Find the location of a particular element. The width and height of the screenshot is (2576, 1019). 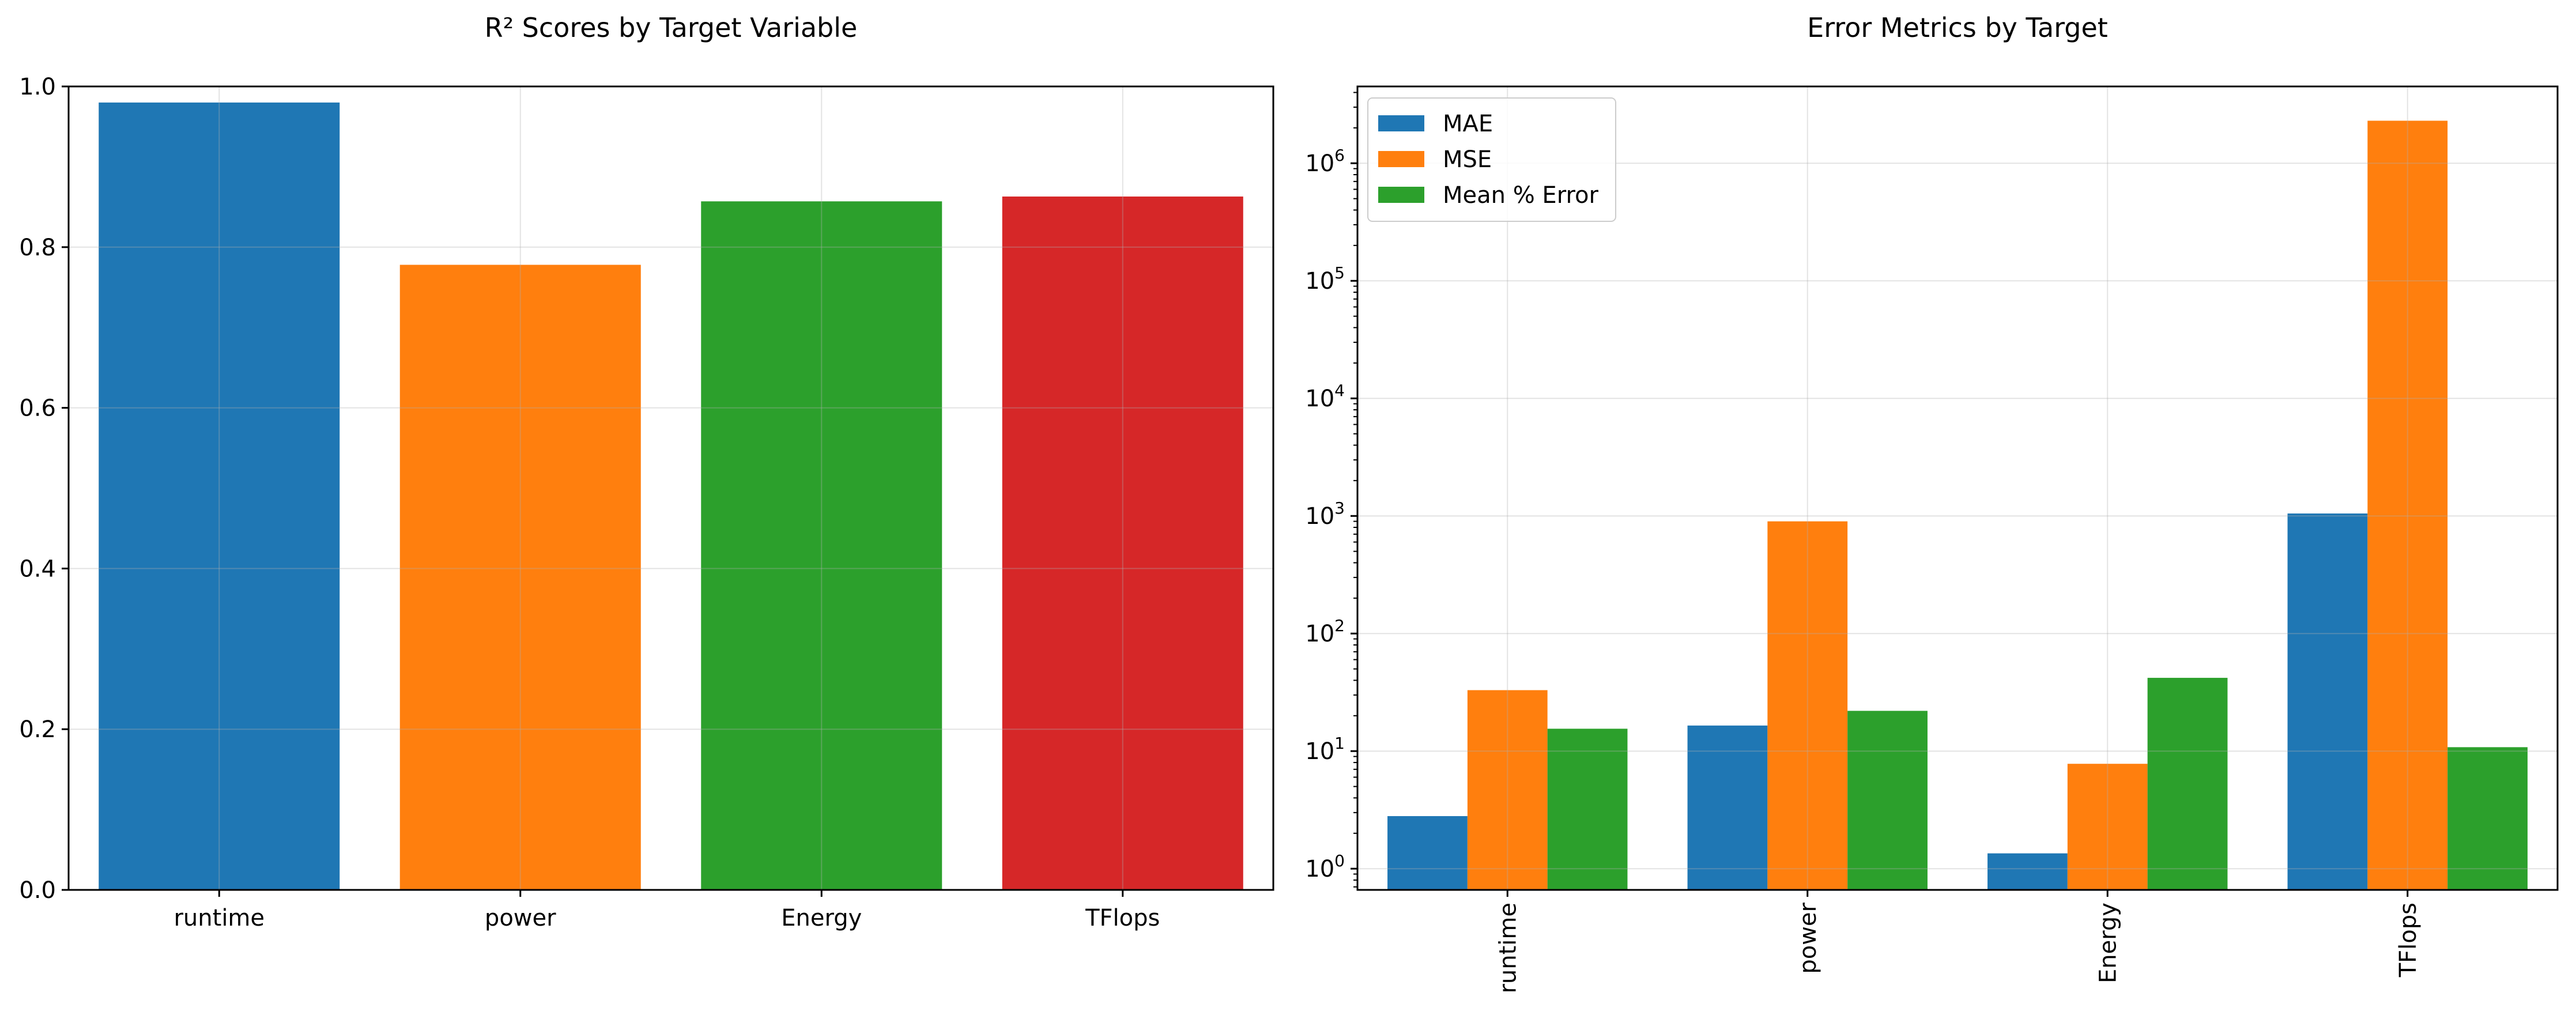

legend: MAE MSE Mean % Error is located at coordinates (1491, 159).